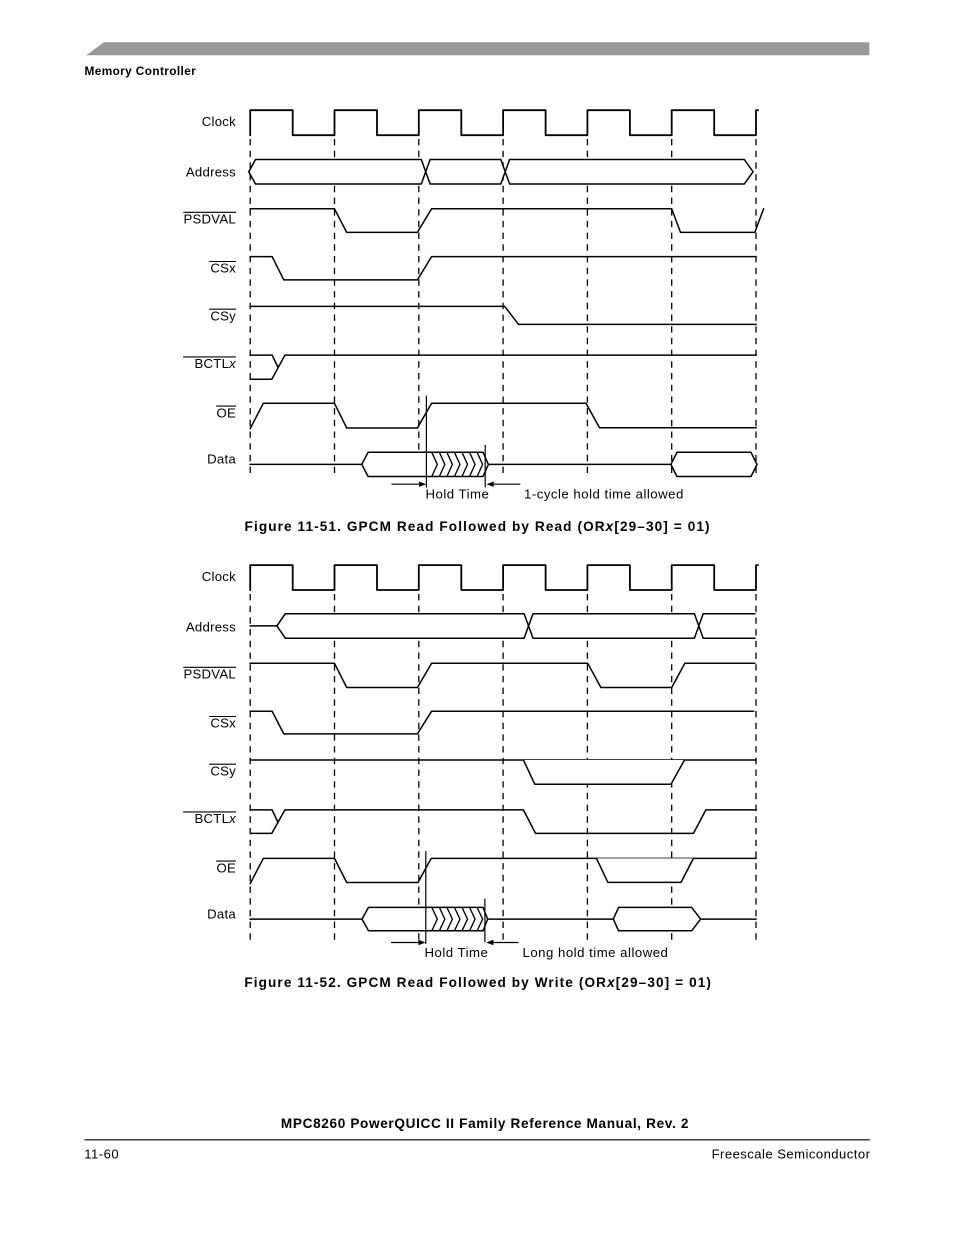  Describe the element at coordinates (791, 1154) in the screenshot. I see `svg-text: Freescale Semiconductor` at that location.